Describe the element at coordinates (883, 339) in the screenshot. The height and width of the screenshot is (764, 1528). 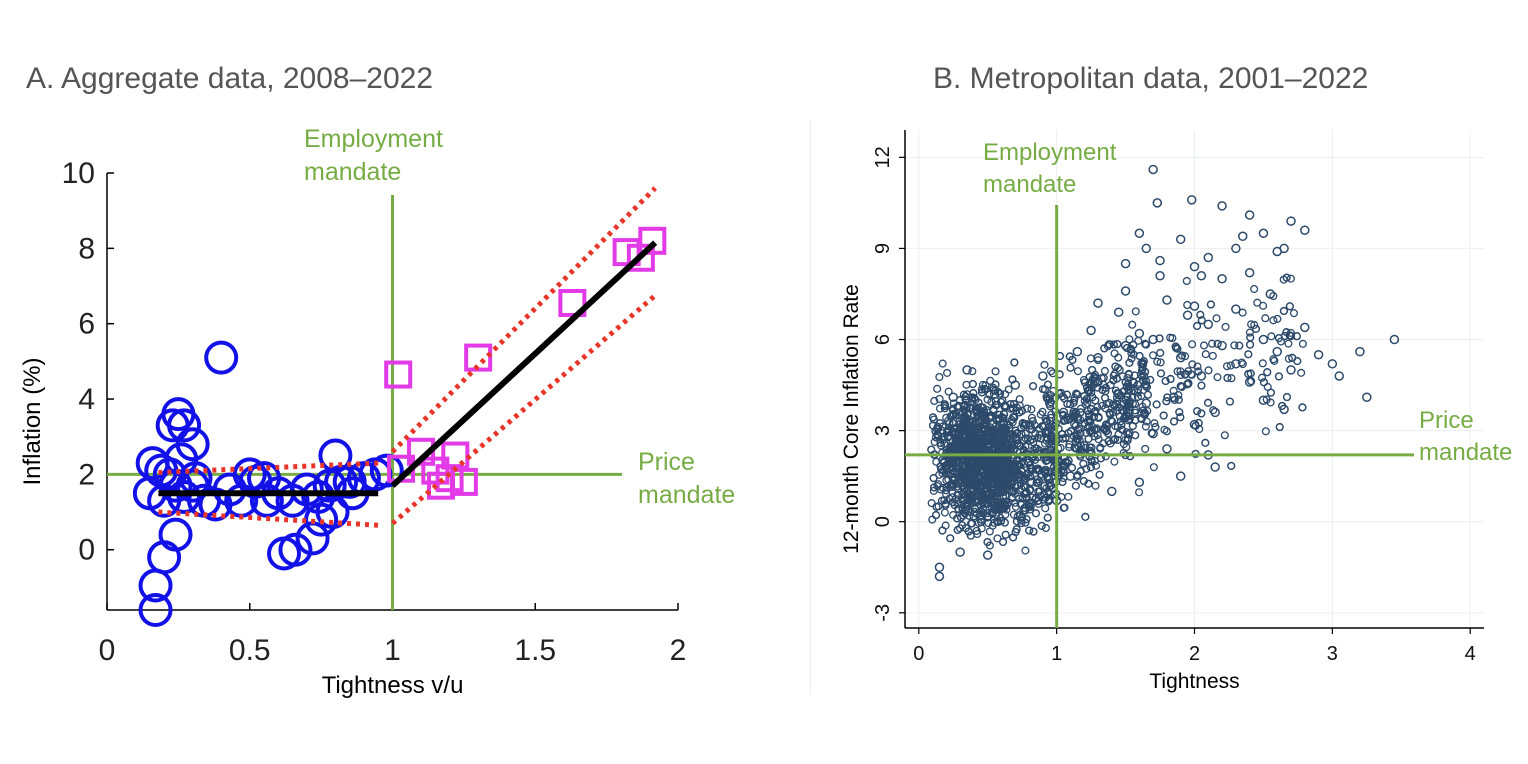
I see `y-tick-label: 6` at that location.